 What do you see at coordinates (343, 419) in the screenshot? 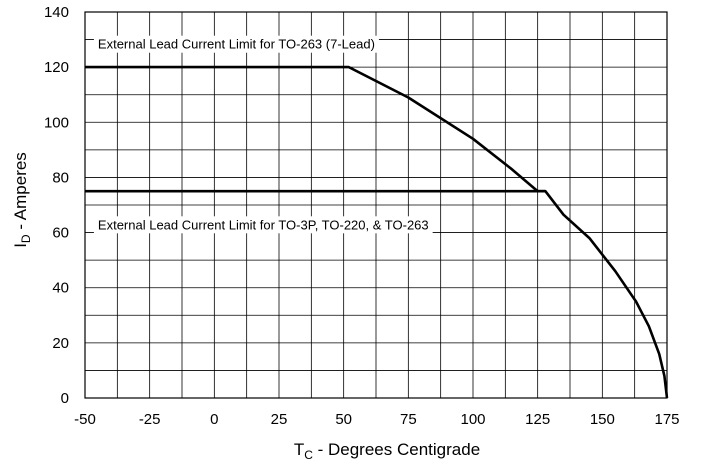
I see `x-tick-label: 50` at bounding box center [343, 419].